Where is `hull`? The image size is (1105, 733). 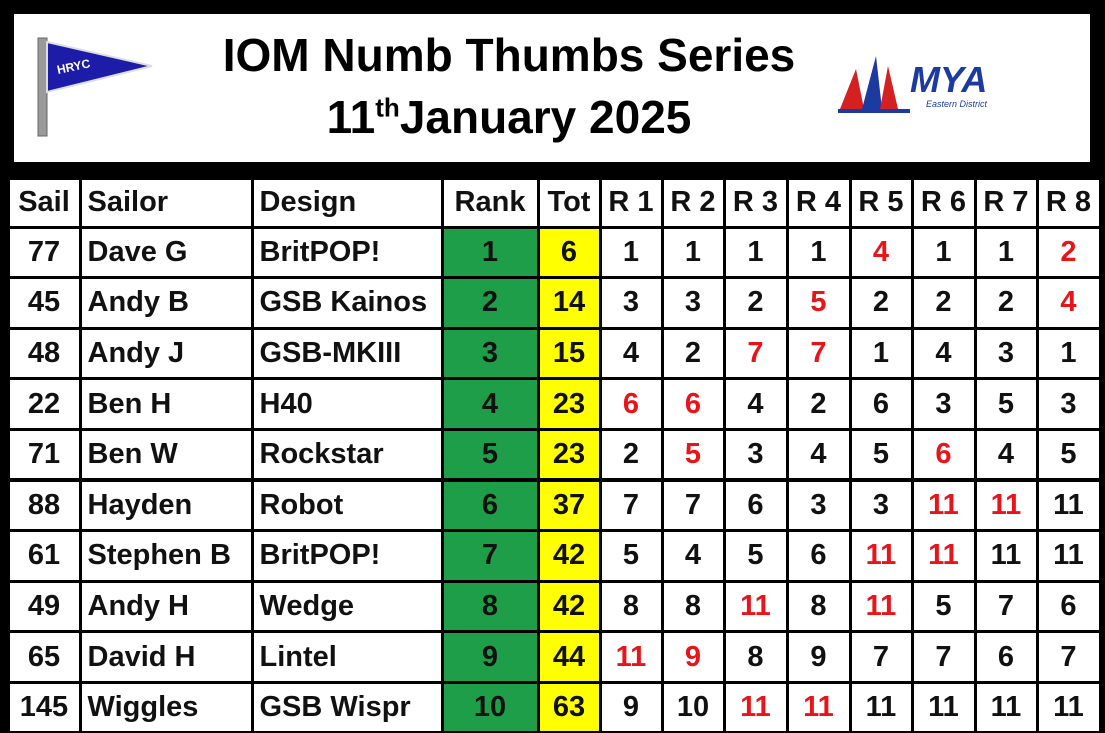
hull is located at coordinates (874, 111).